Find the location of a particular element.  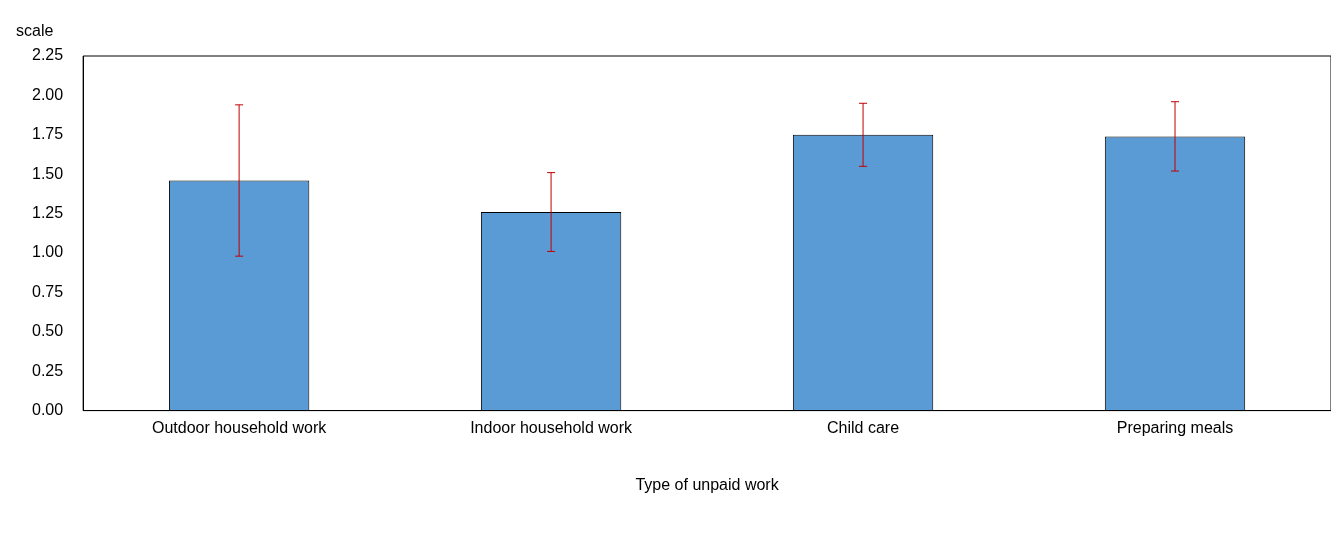

y-tick-label: 1.25 is located at coordinates (48, 213).